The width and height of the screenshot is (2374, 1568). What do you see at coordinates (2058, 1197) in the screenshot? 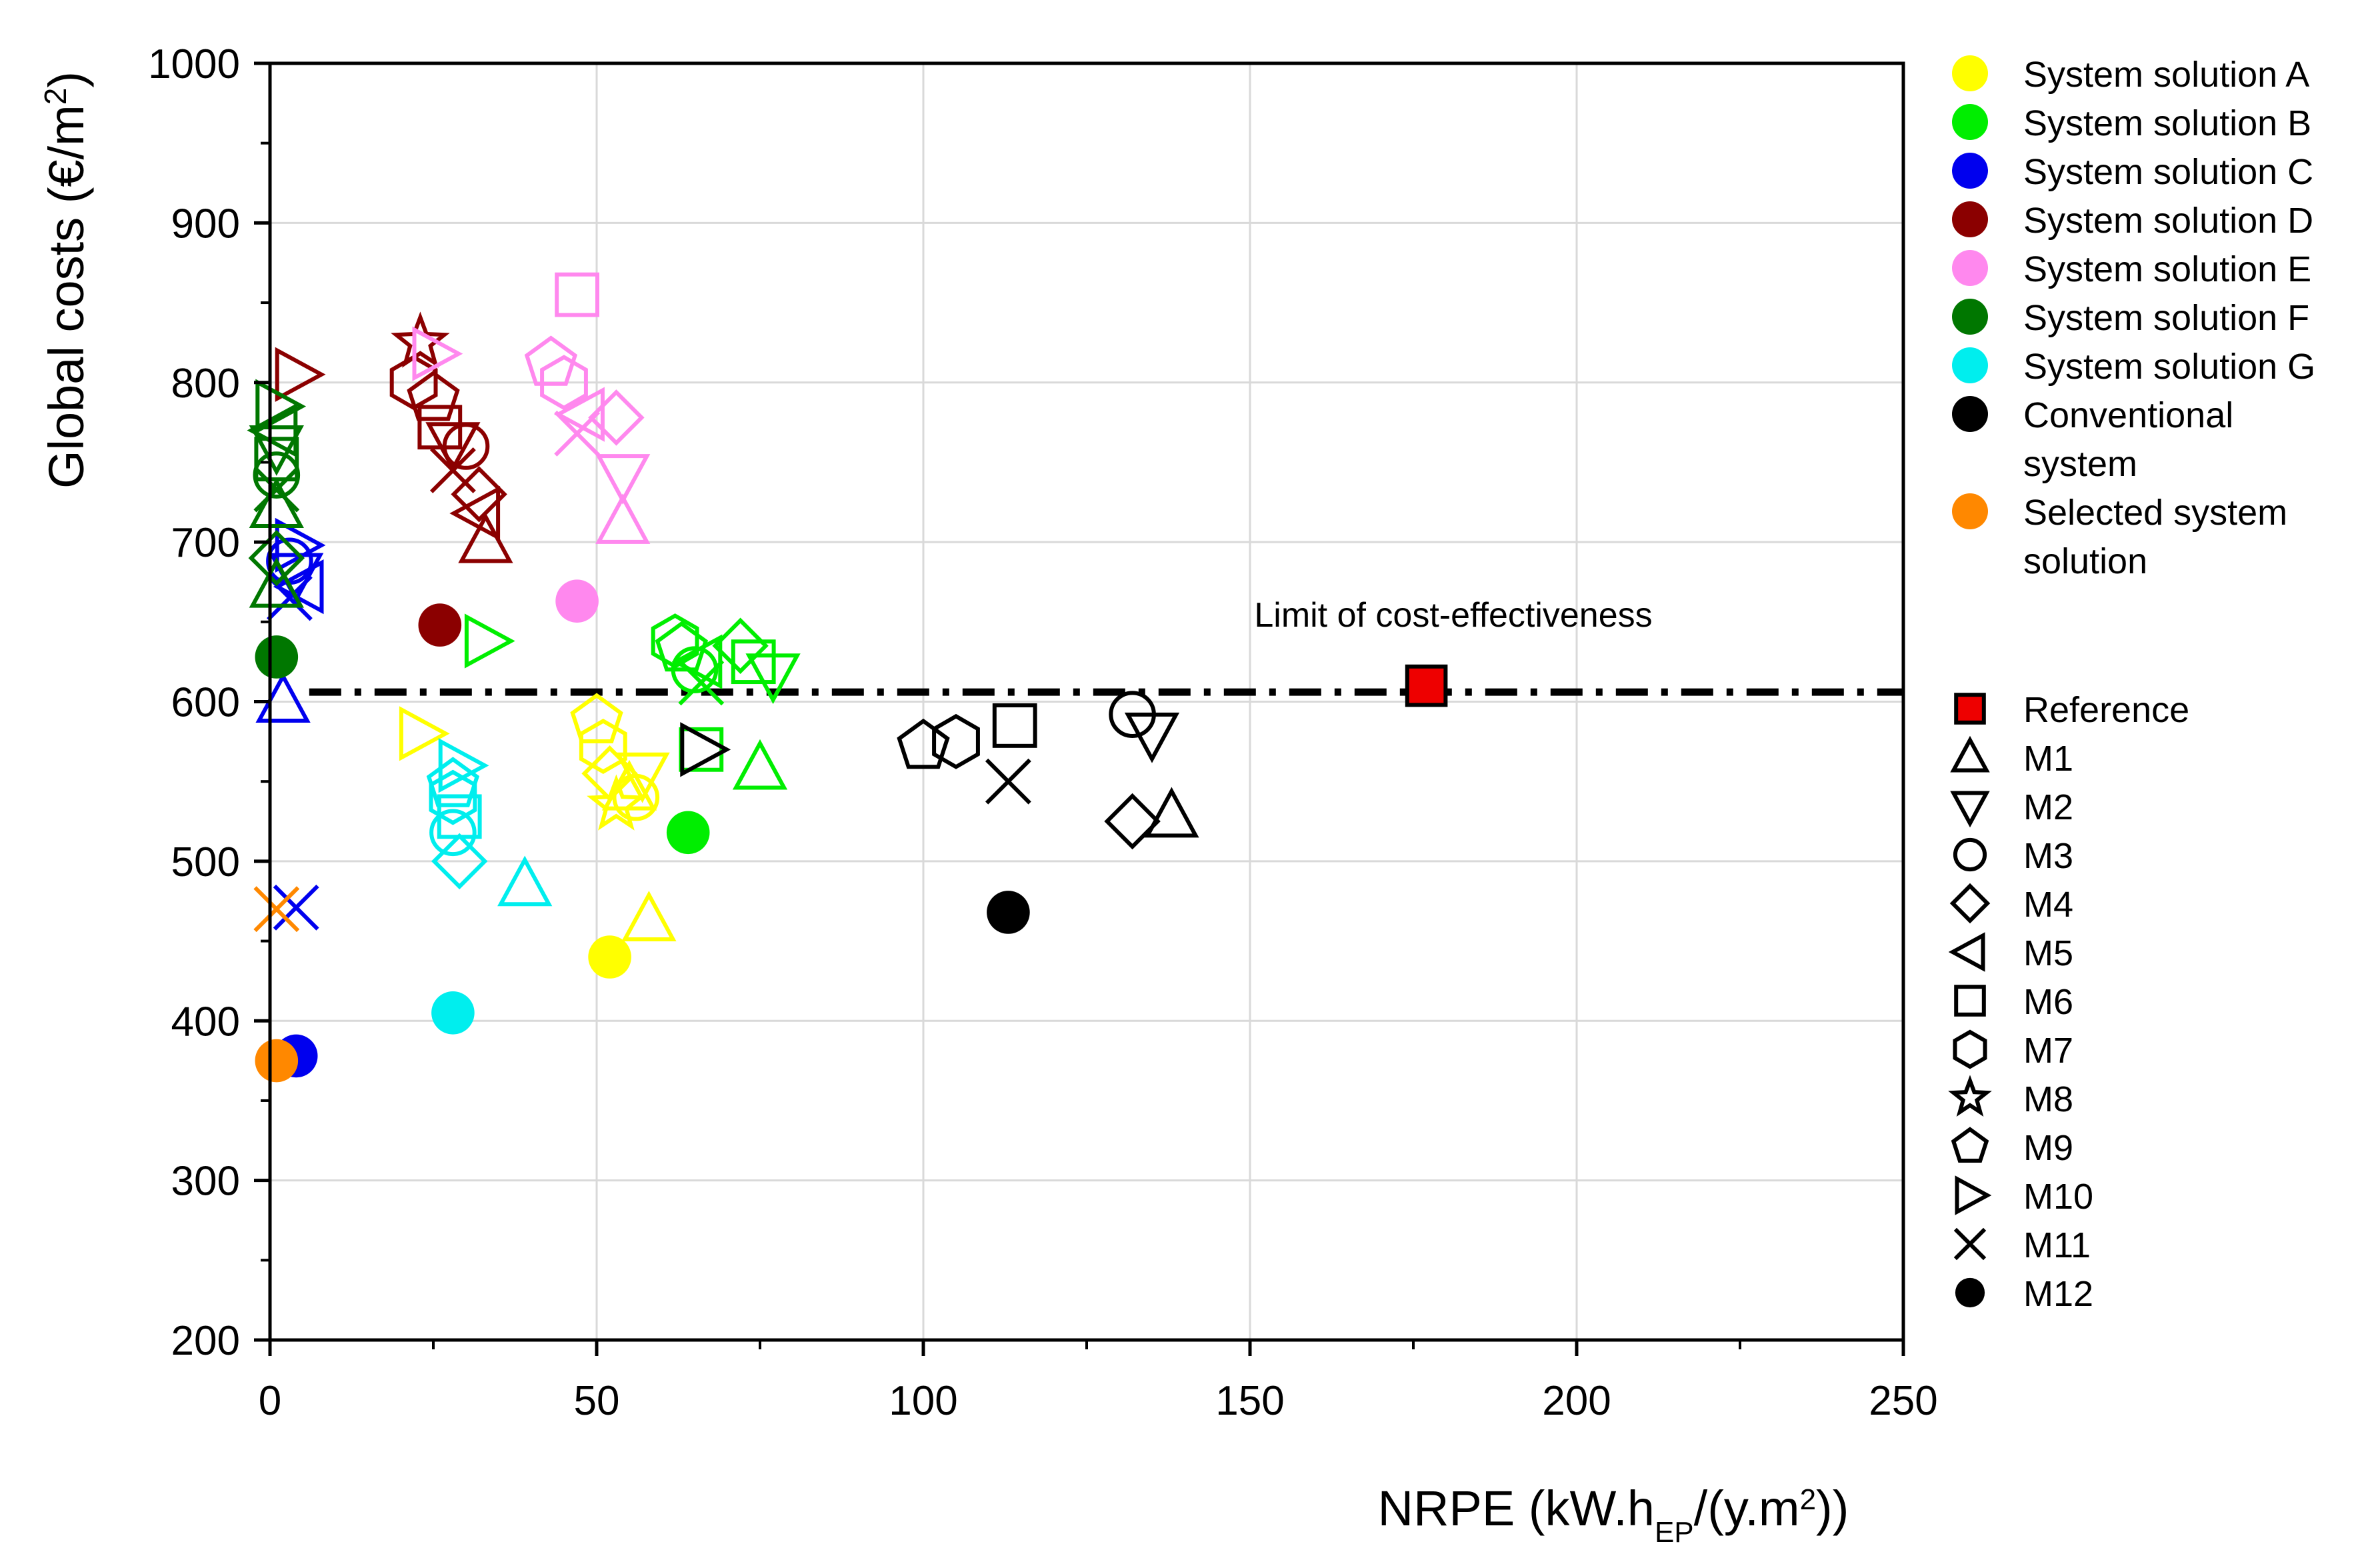
I see `legend-label: M10` at bounding box center [2058, 1197].